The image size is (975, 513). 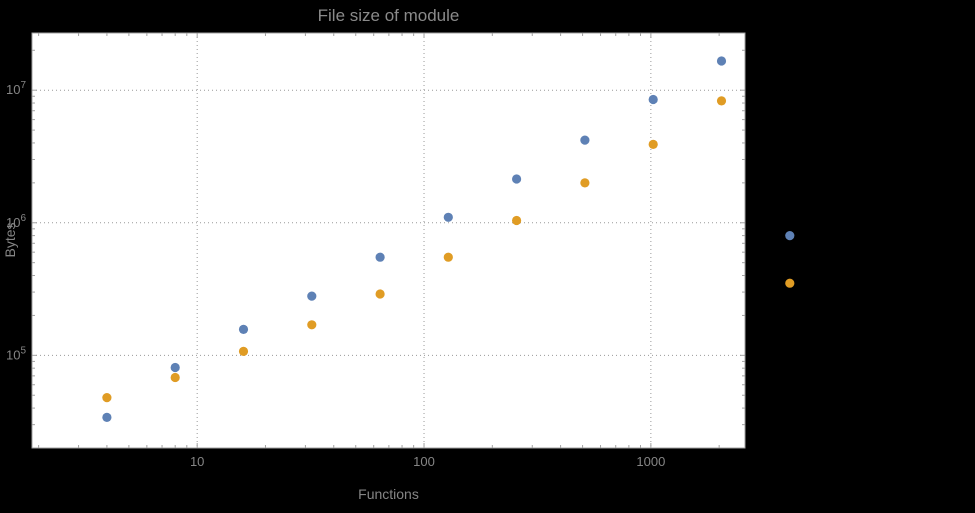 I want to click on y-tick-label: 10⁷, so click(x=16, y=88).